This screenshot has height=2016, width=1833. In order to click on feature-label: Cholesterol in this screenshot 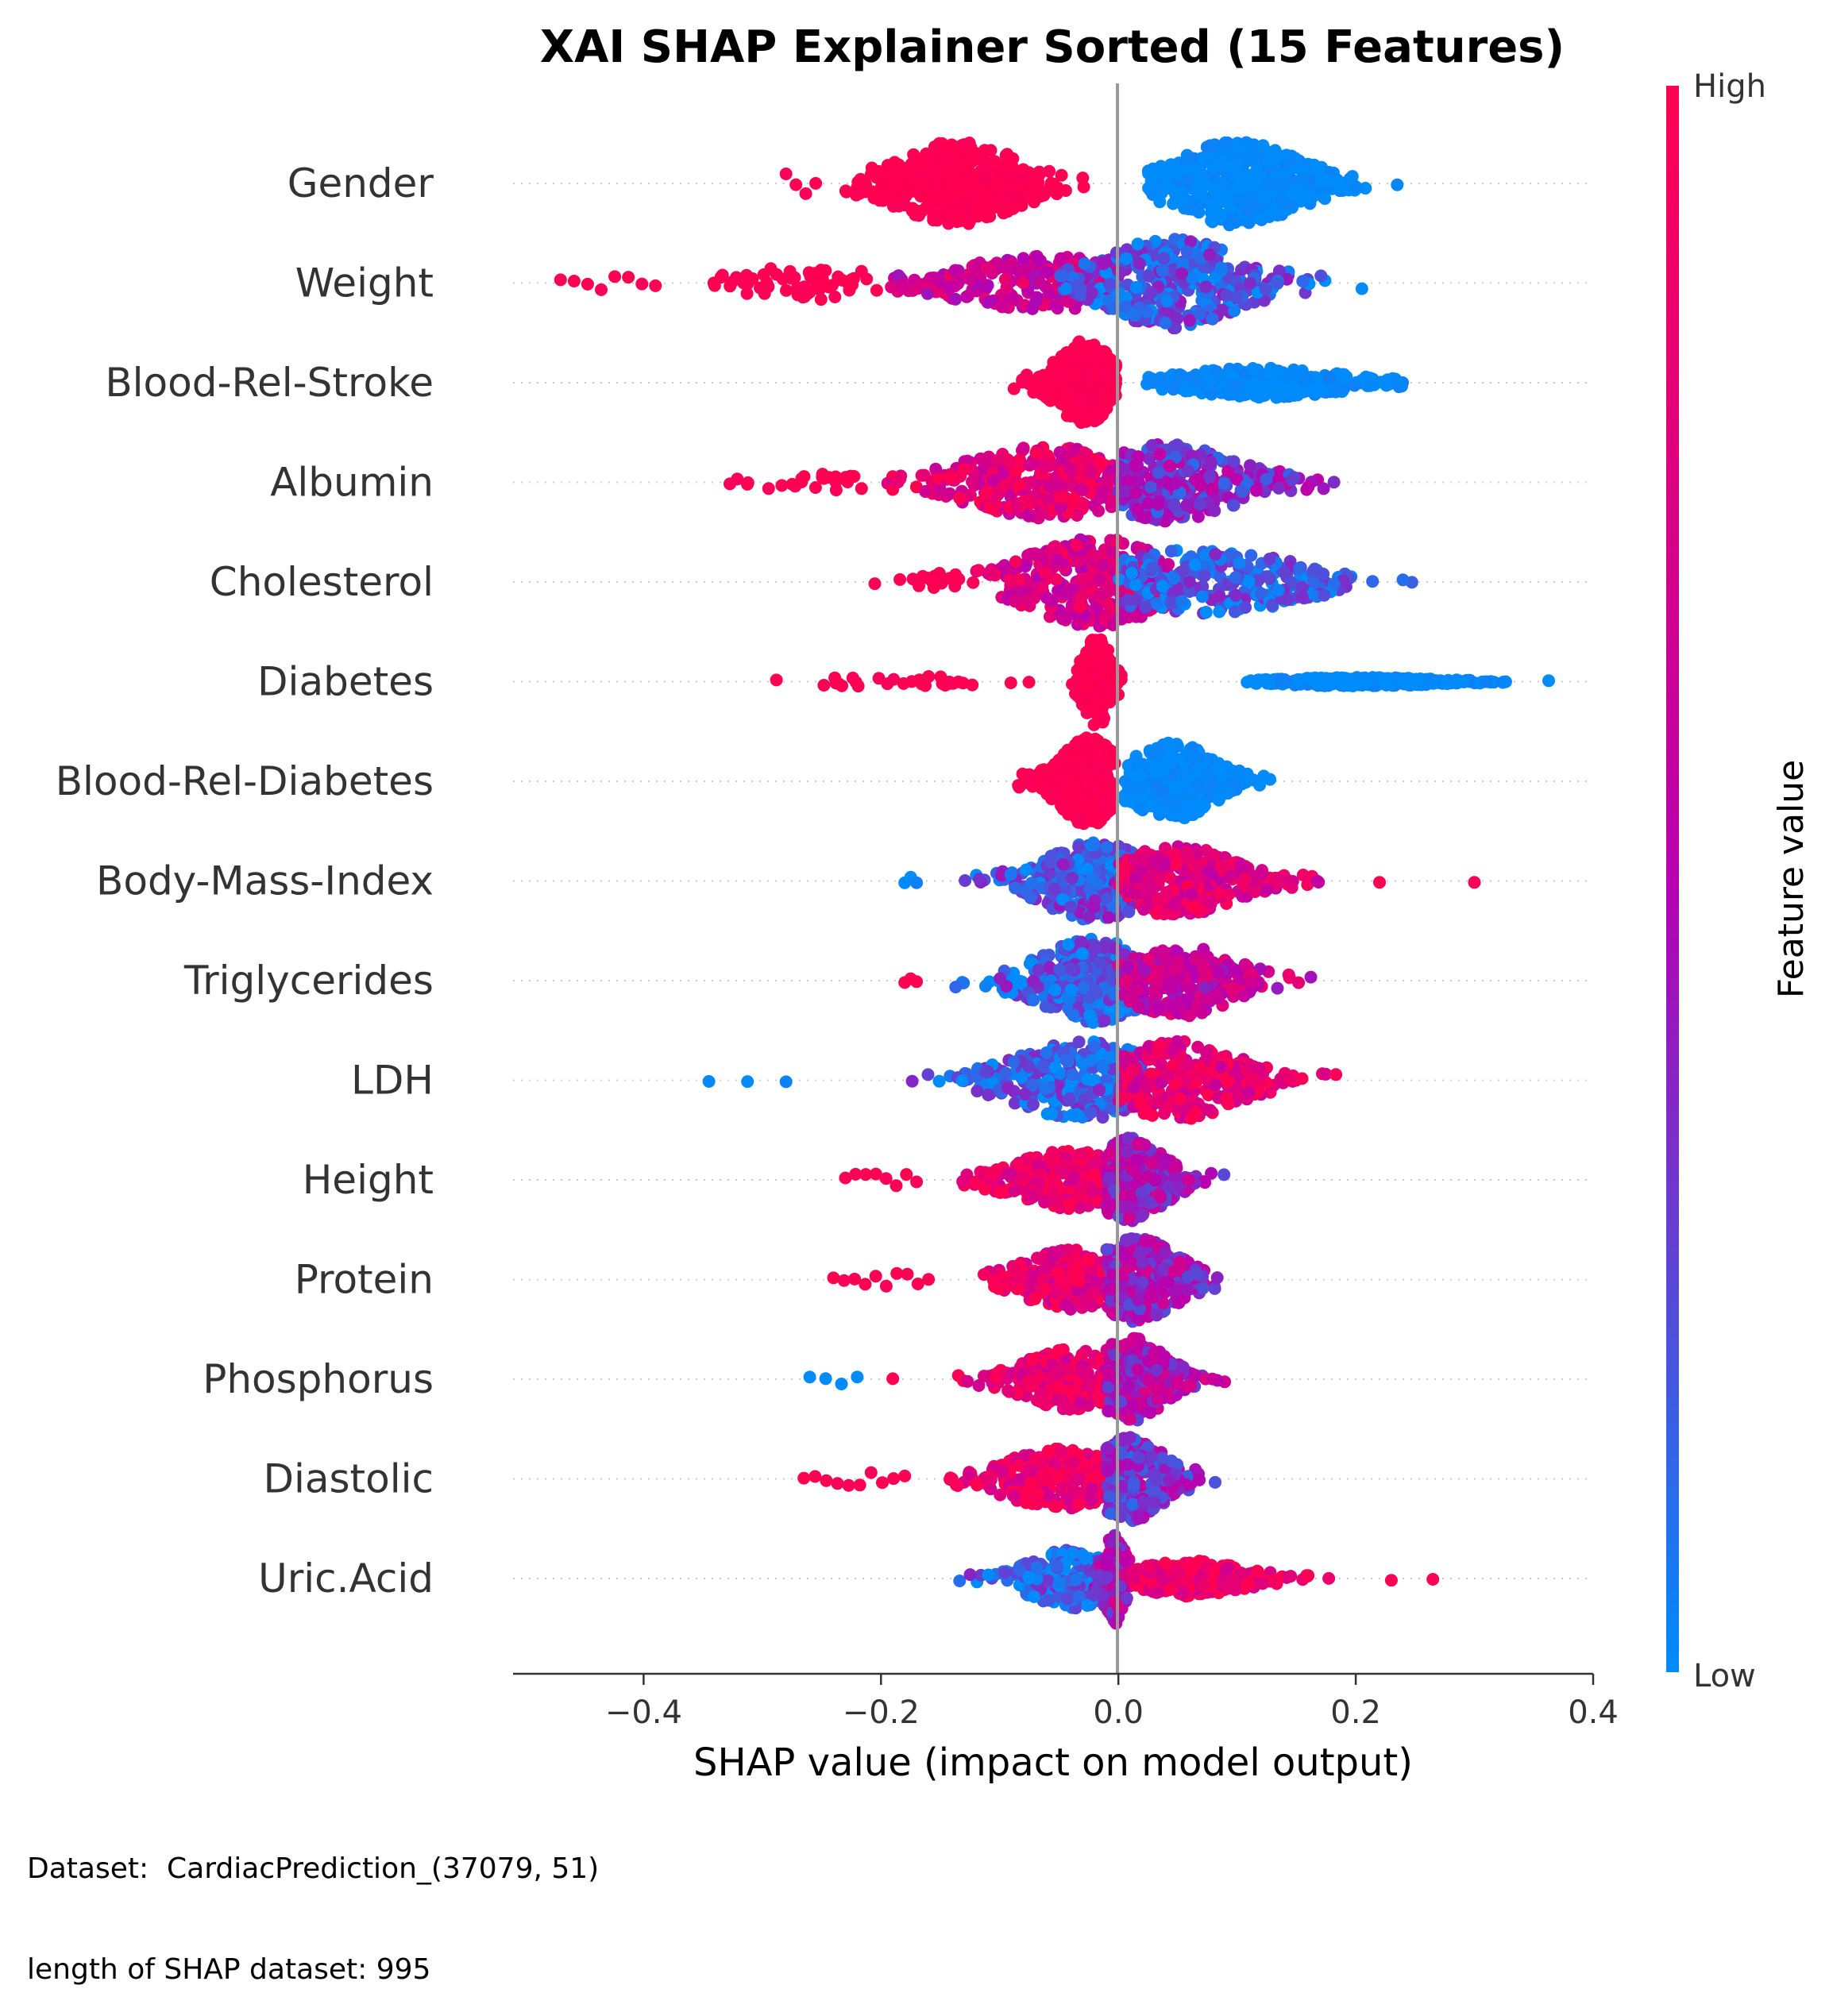, I will do `click(322, 582)`.